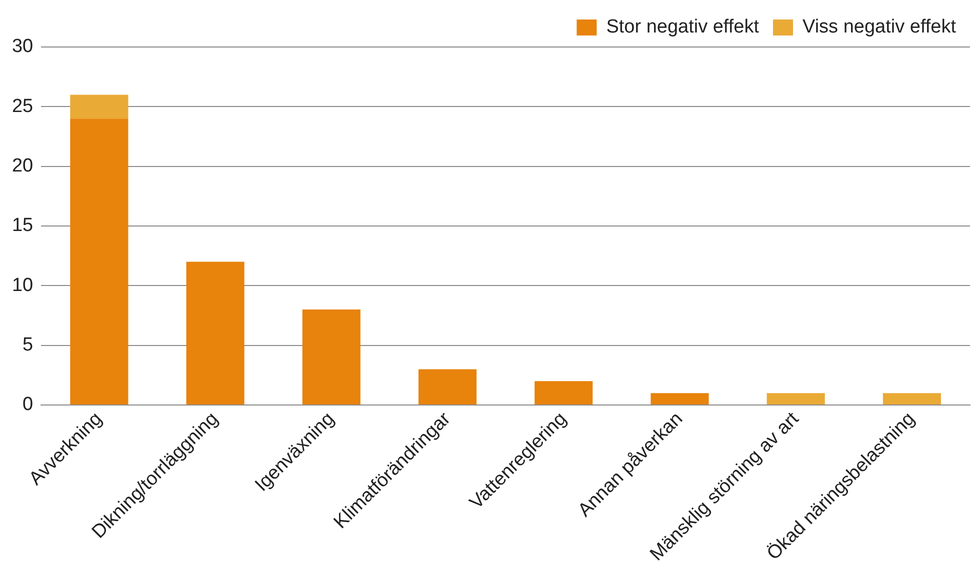  I want to click on y-tick-label: 20, so click(23, 166).